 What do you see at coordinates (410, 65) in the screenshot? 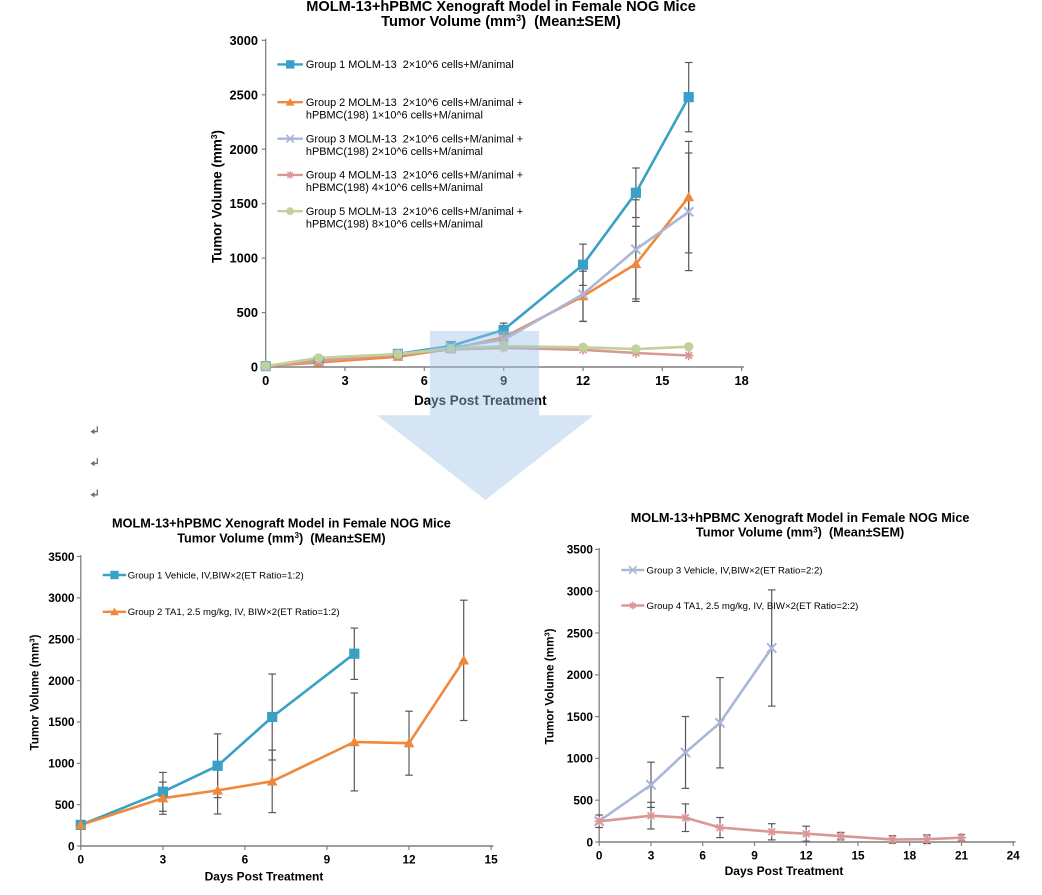
I see `svg-text:Group 1 MOLM-13 2×10^6 cells+: Group 1 MOLM-13 2×10^6 cells+M/animal` at bounding box center [410, 65].